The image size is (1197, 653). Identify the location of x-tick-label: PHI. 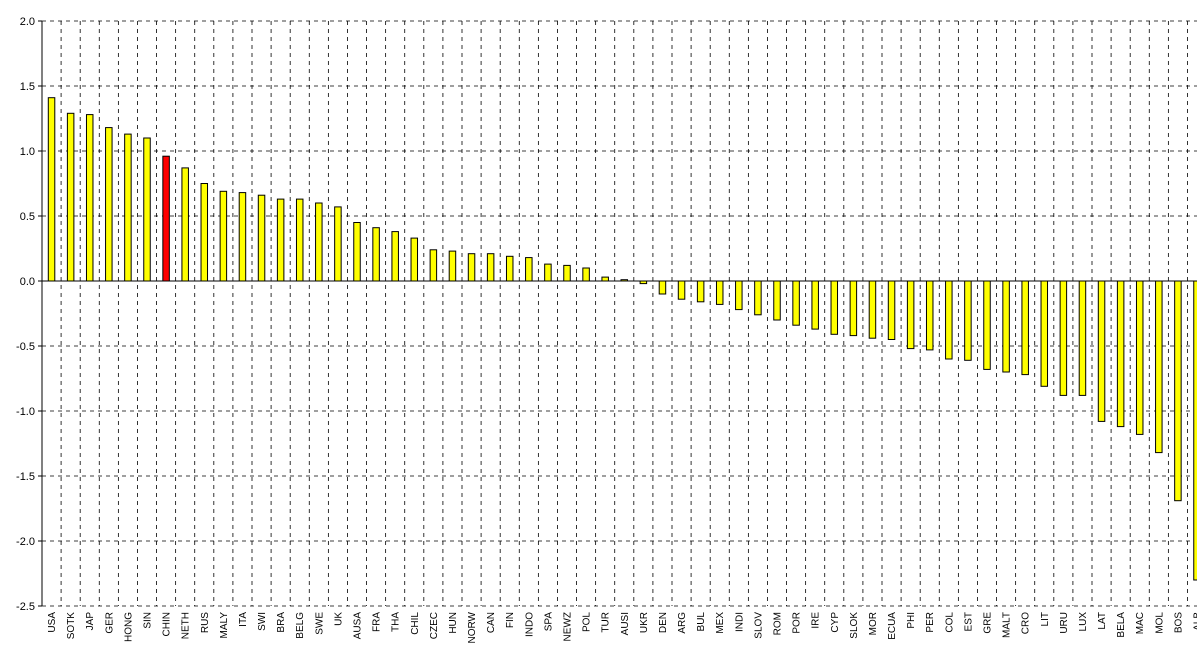
(911, 620).